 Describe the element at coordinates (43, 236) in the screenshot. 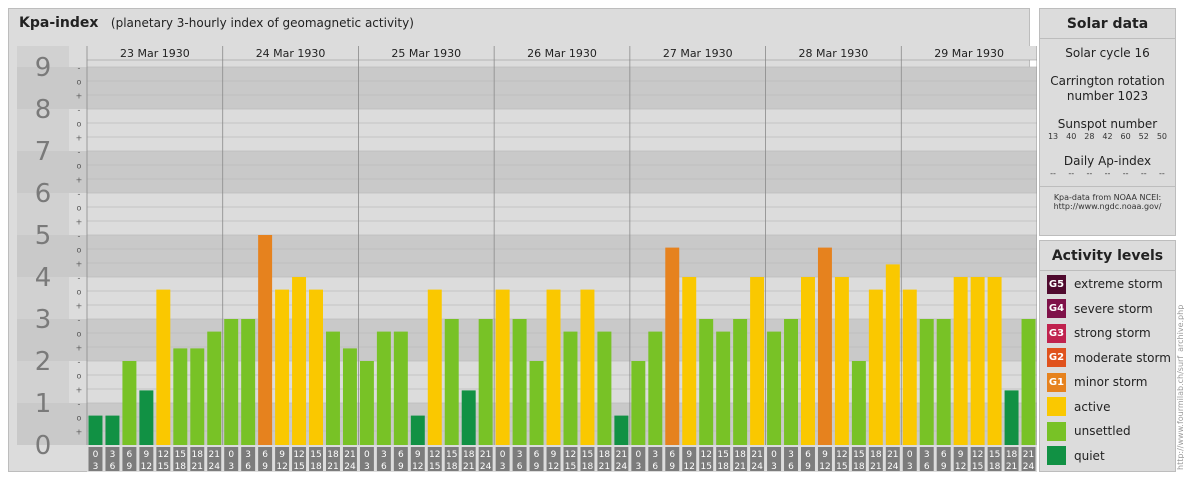

I see `y-tick-label: 5` at that location.